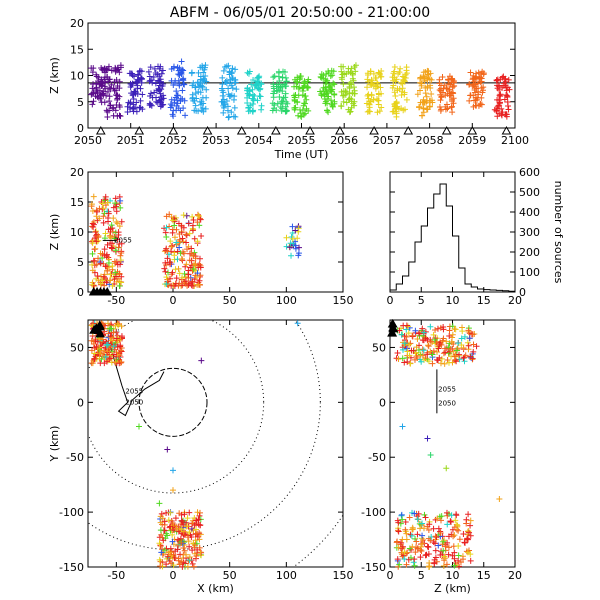 This screenshot has width=600, height=600. Describe the element at coordinates (77, 76) in the screenshot. I see `y-tick-label: 10` at that location.